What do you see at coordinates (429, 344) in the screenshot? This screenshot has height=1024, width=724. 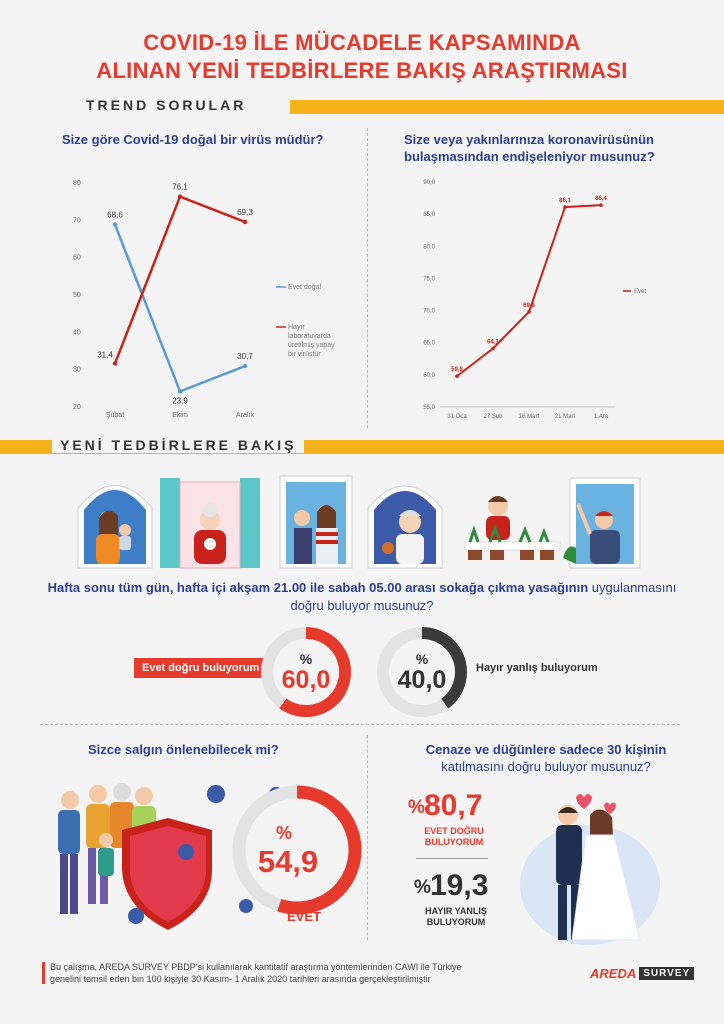 I see `chart2-ytick: 65,0` at bounding box center [429, 344].